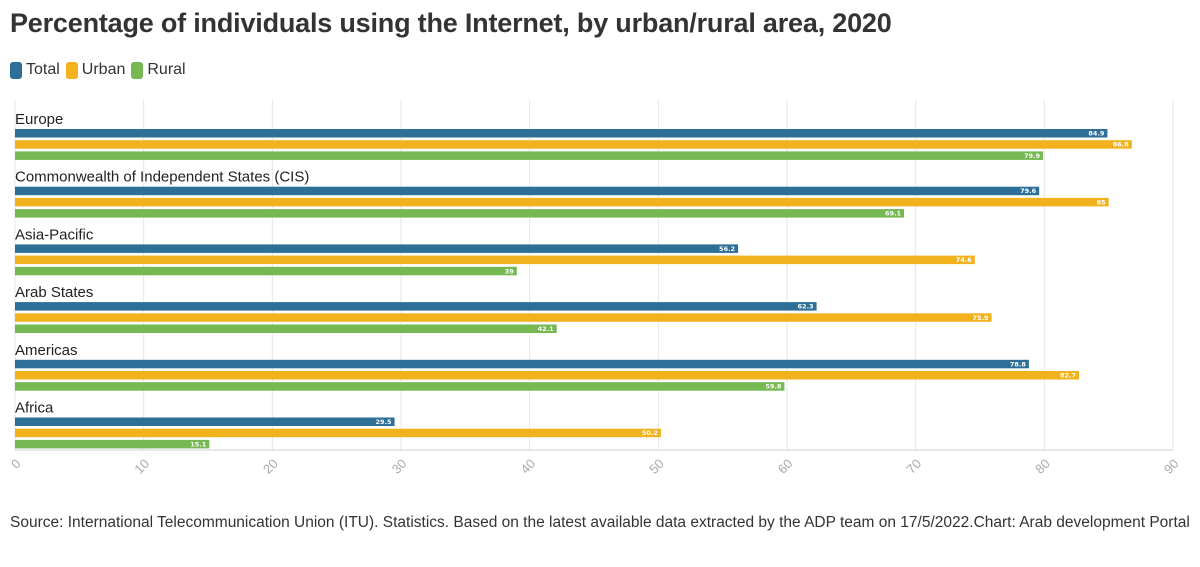 The height and width of the screenshot is (567, 1200). I want to click on legend-swatch-urban, so click(71, 70).